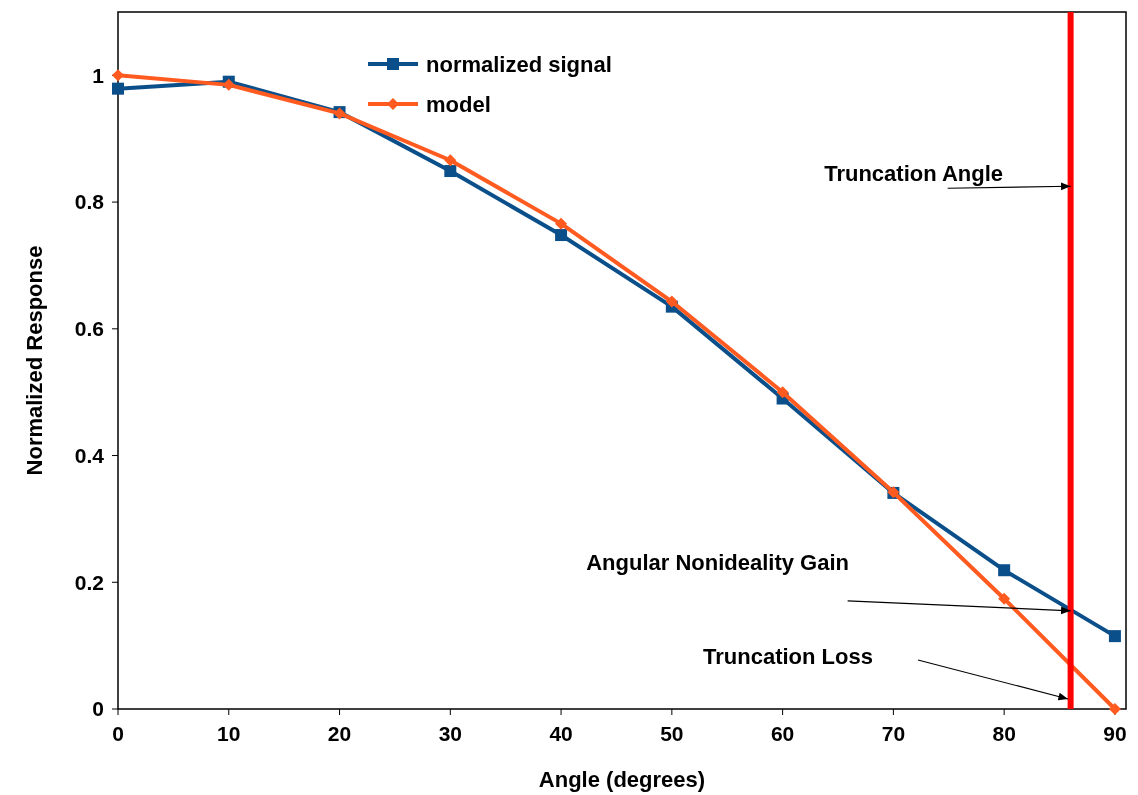 The width and height of the screenshot is (1138, 795). Describe the element at coordinates (458, 104) in the screenshot. I see `legend-label: model` at that location.